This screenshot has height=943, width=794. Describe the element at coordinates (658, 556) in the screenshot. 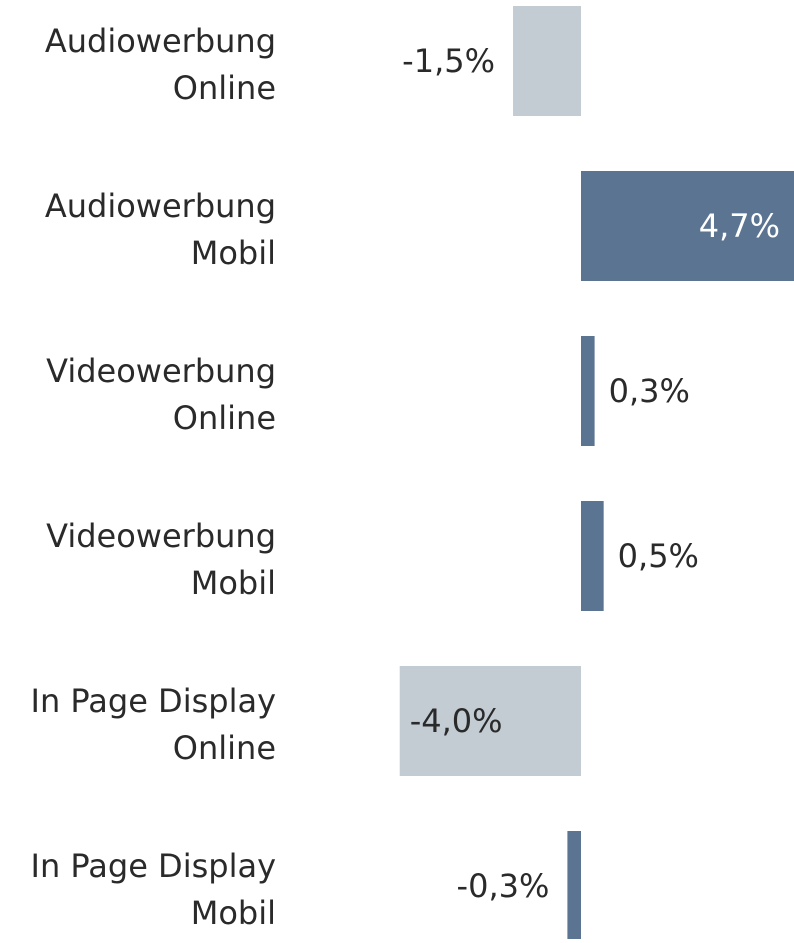

I see `value-label: 0,5%` at that location.